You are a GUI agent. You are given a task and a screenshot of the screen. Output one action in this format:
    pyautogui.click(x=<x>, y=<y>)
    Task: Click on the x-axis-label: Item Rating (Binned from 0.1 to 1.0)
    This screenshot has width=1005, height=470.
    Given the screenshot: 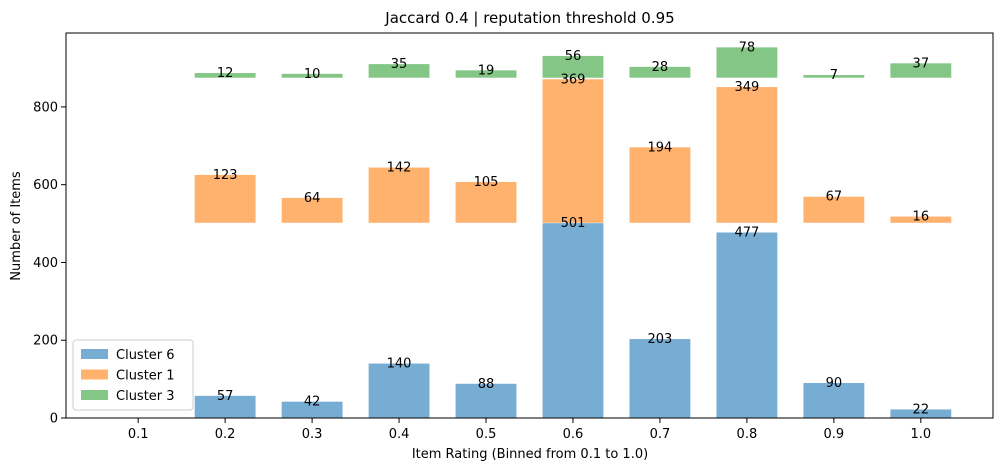 What is the action you would take?
    pyautogui.click(x=530, y=454)
    